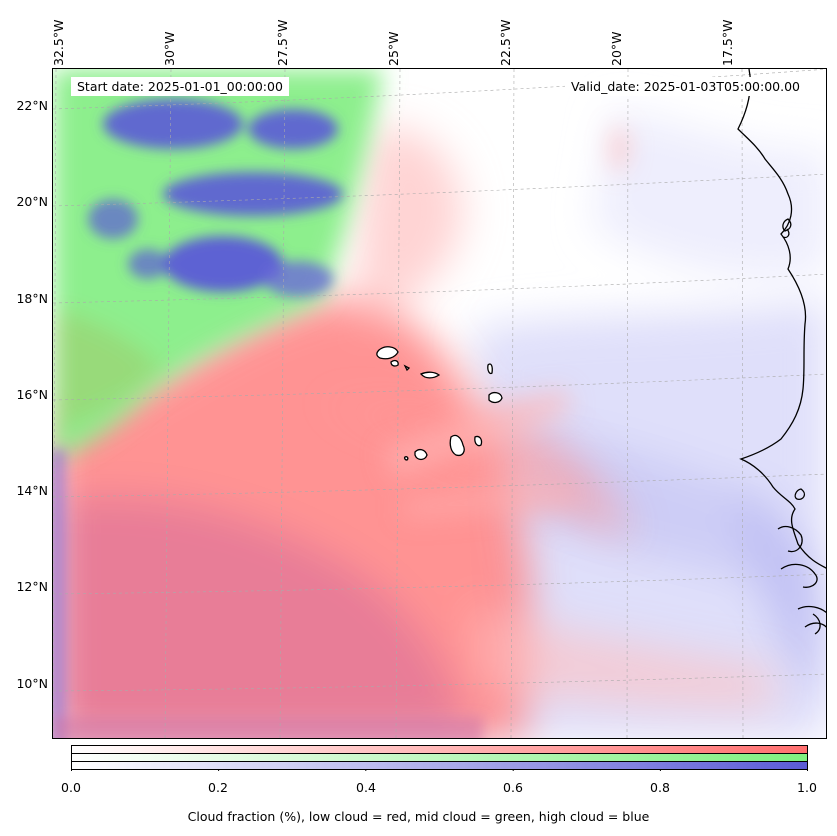 This screenshot has width=837, height=836. I want to click on lat-label-20n: 20°N, so click(32, 201).